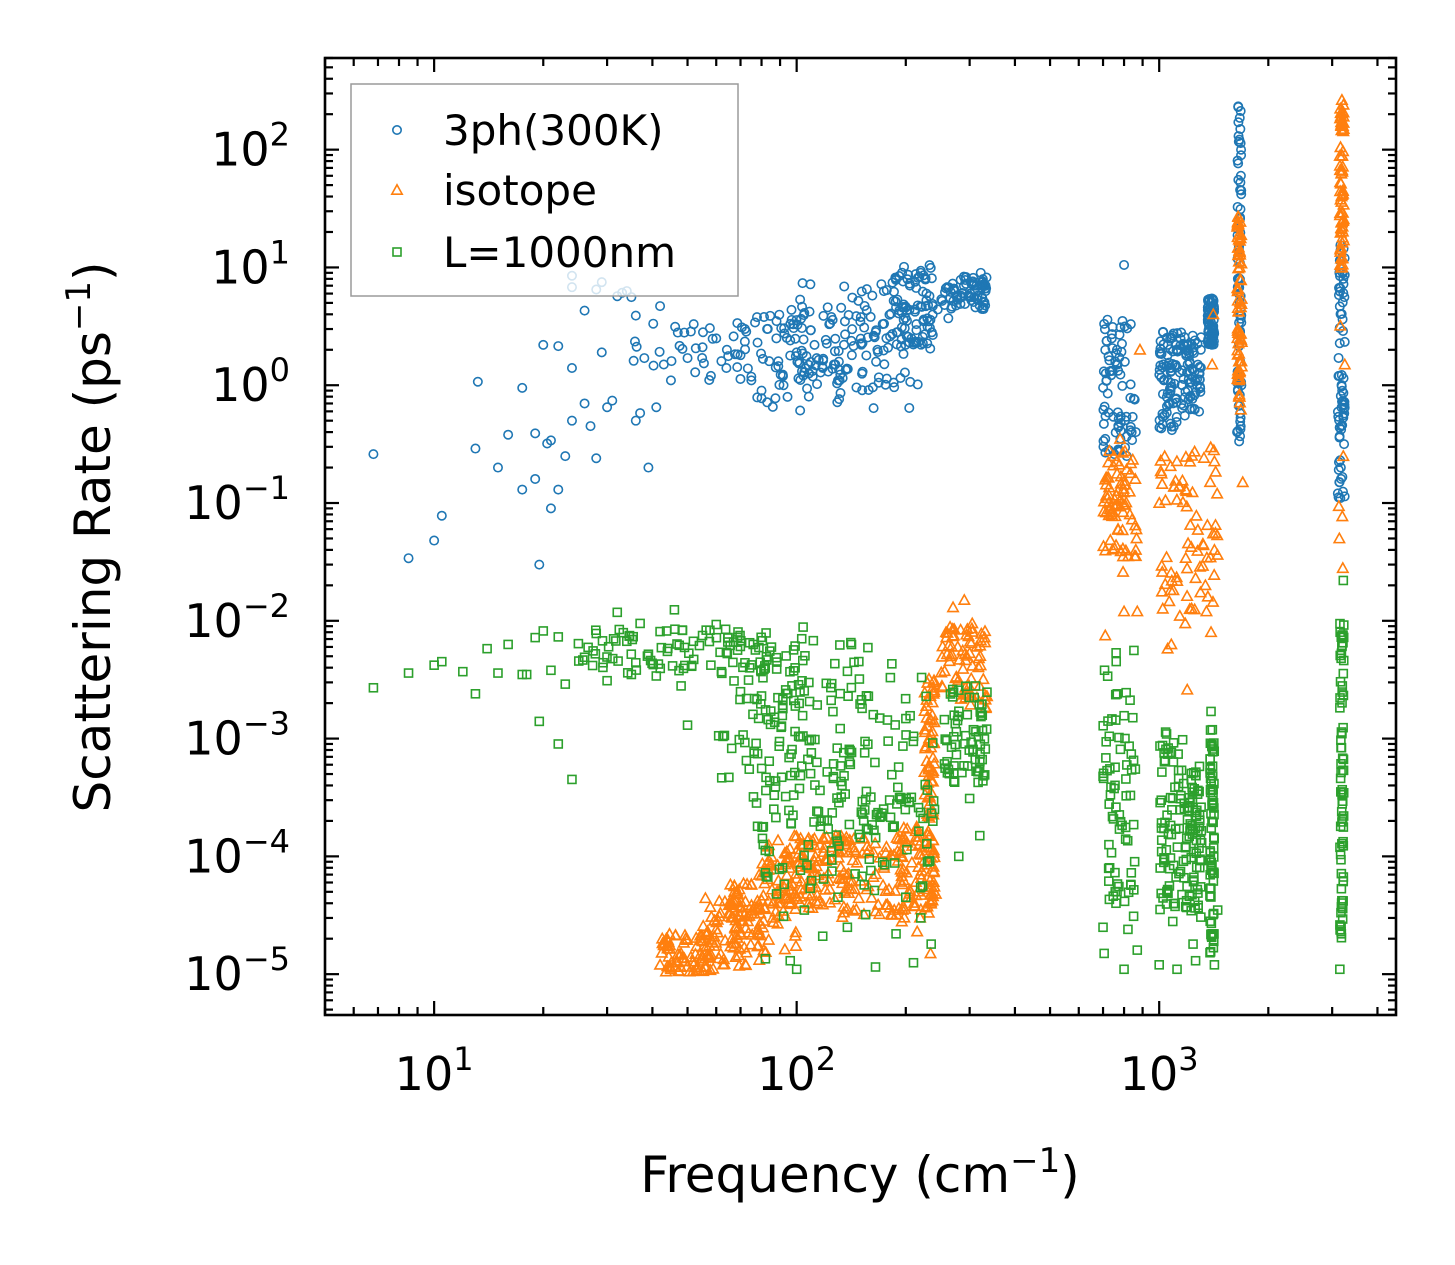 This screenshot has height=1265, width=1455. What do you see at coordinates (860, 1172) in the screenshot?
I see `x-axis-label: Frequency (cm−1)` at bounding box center [860, 1172].